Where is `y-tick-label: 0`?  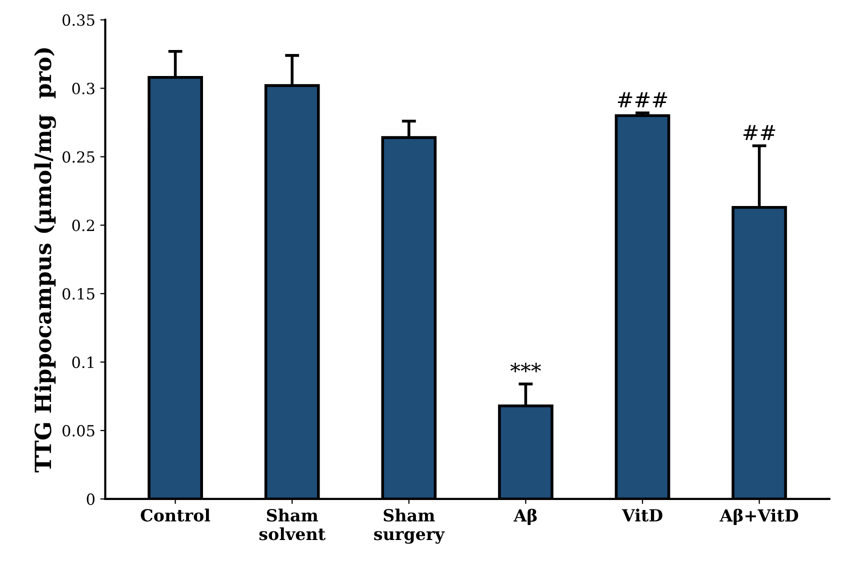 y-tick-label: 0 is located at coordinates (90, 499).